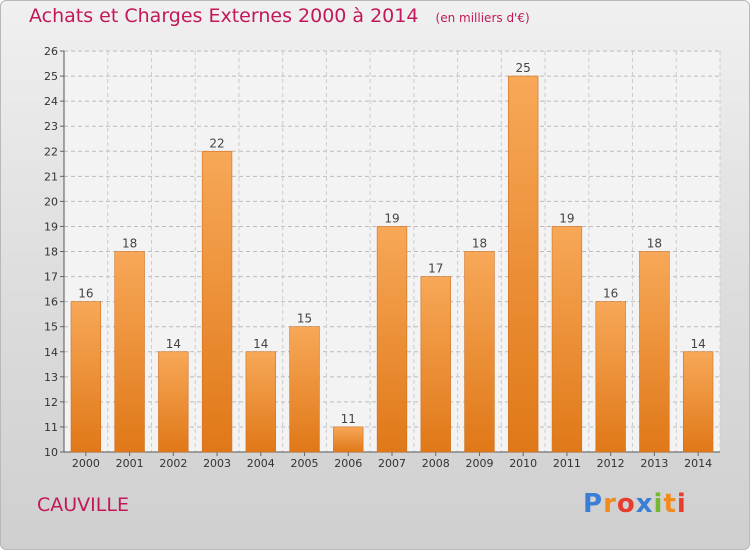 This screenshot has width=750, height=550. What do you see at coordinates (51, 101) in the screenshot?
I see `y-tick-label: 24` at bounding box center [51, 101].